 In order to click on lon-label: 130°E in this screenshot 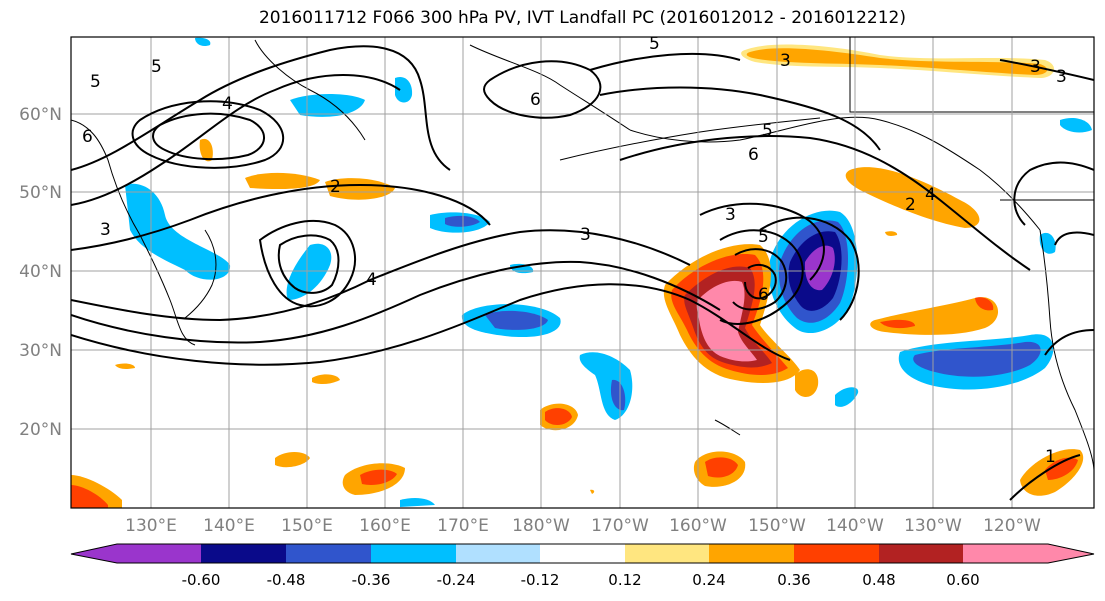, I will do `click(151, 526)`.